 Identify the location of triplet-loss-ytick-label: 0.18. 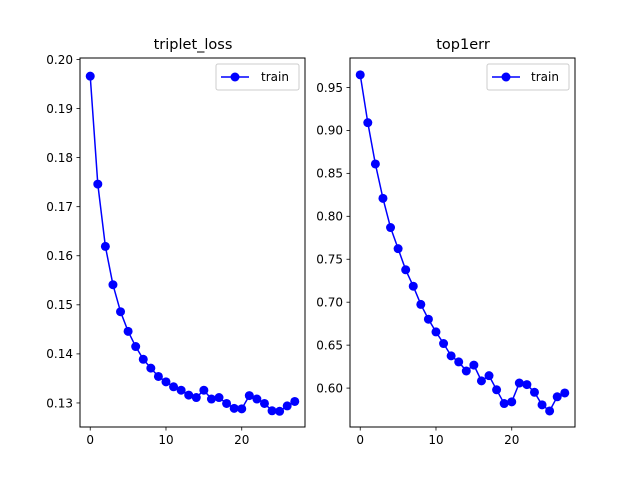
(59, 158).